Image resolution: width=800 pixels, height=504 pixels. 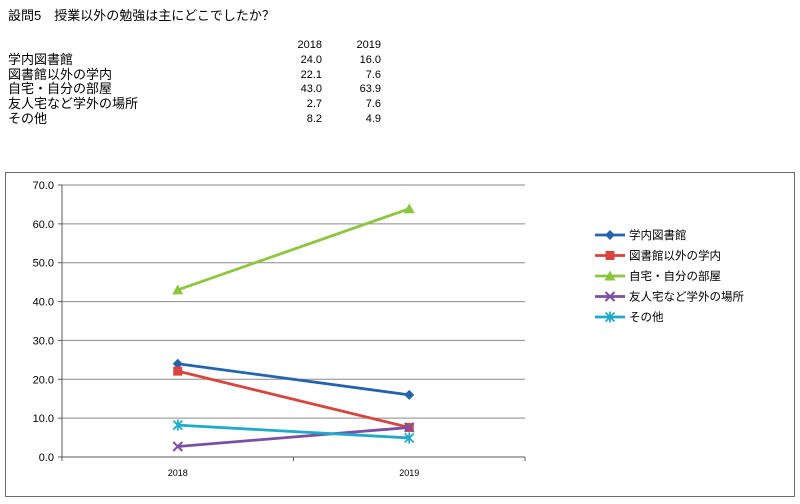 What do you see at coordinates (141, 15) in the screenshot?
I see `question-title: 設問5 授業以外の勉強は主にどこでしたか？` at bounding box center [141, 15].